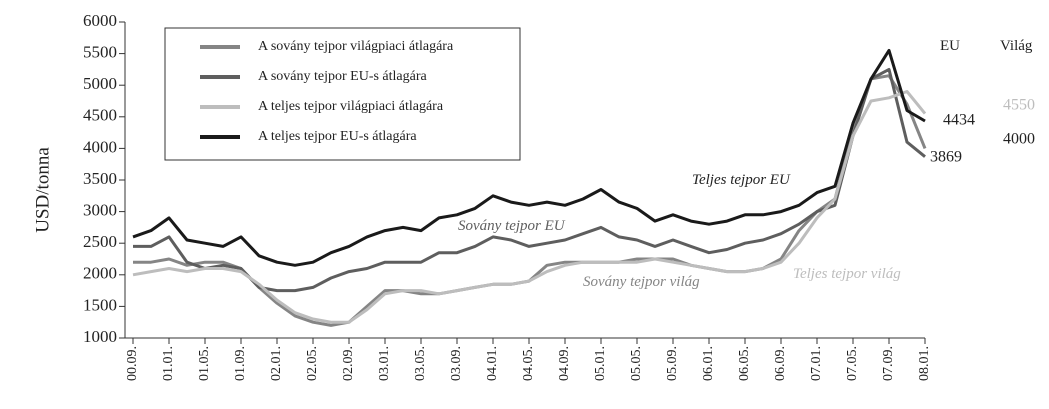 The image size is (1049, 409). Describe the element at coordinates (100, 241) in the screenshot. I see `y-tick-label: 2500` at that location.